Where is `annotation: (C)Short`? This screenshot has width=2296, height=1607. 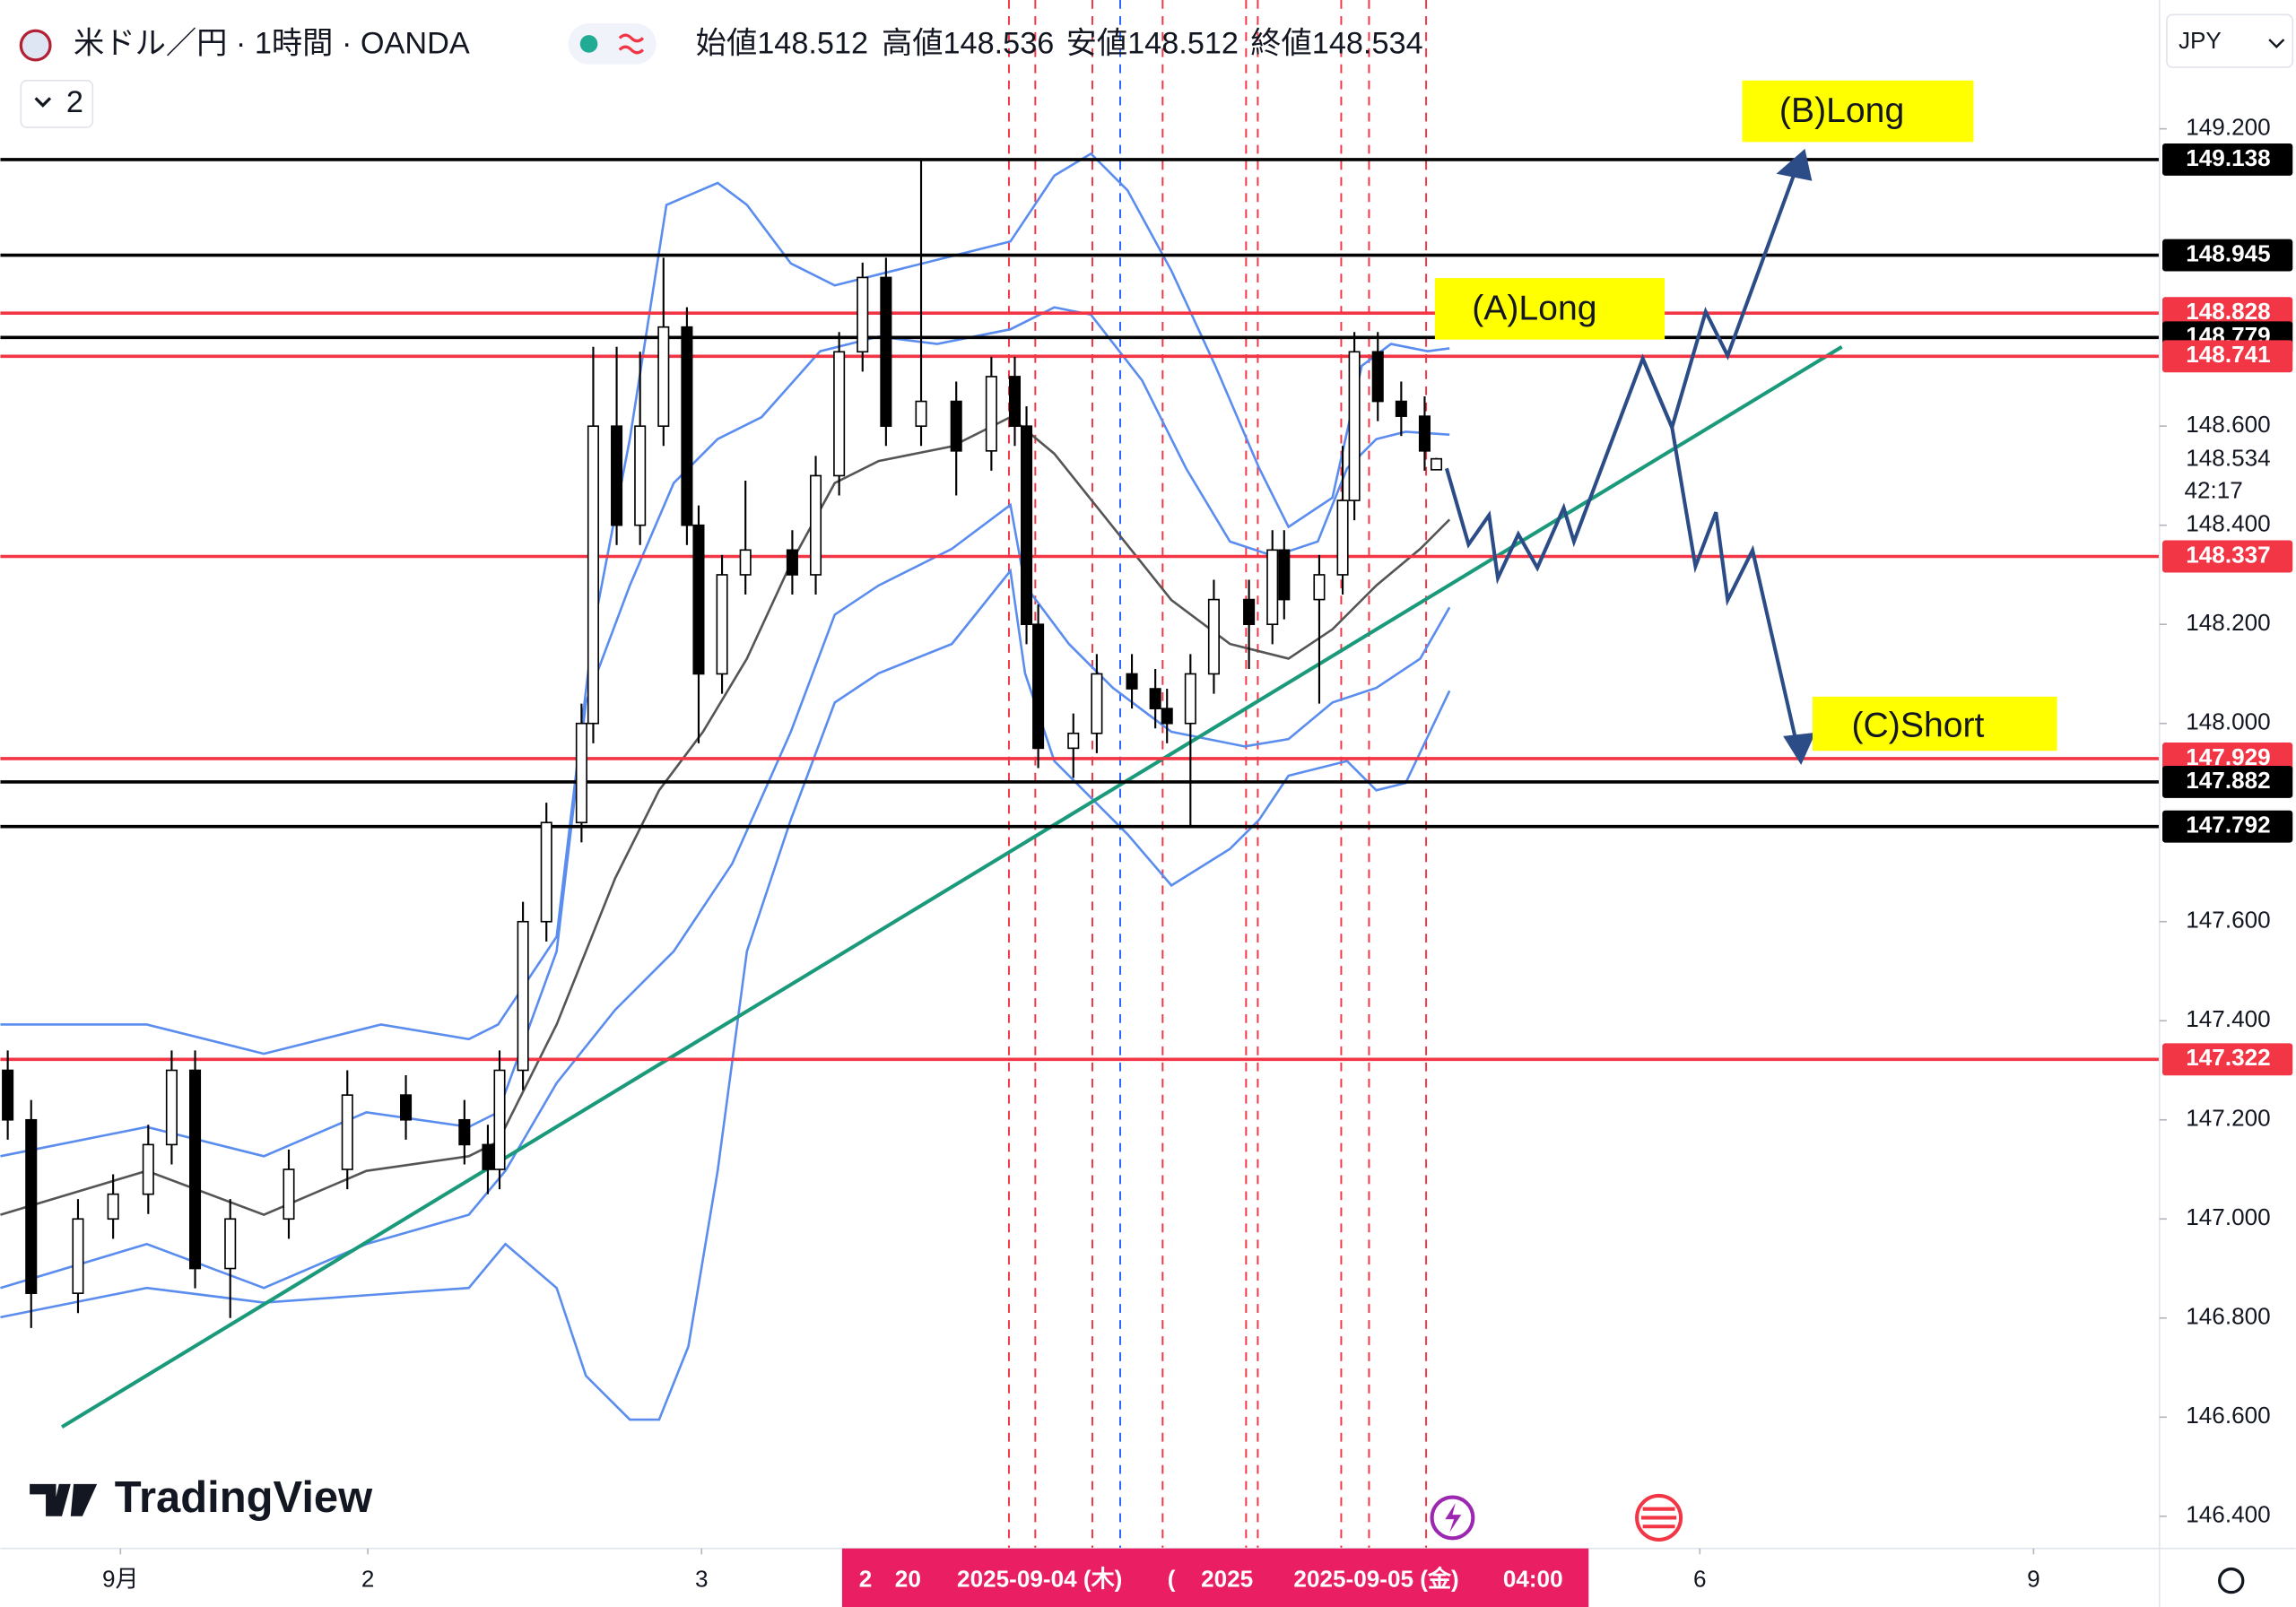
annotation: (C)Short is located at coordinates (1917, 725).